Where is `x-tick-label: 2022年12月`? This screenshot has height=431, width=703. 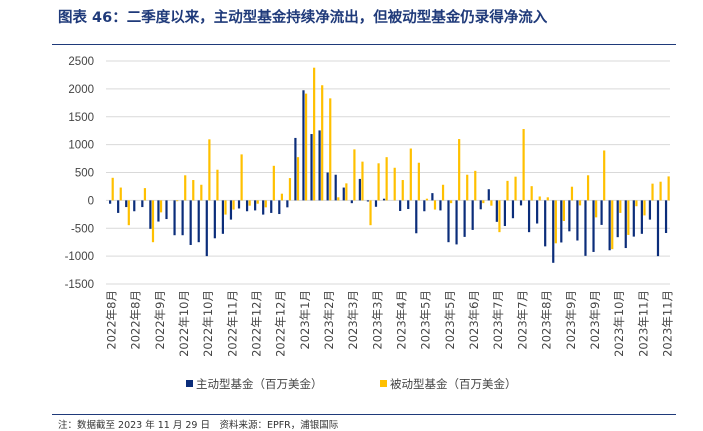
x-tick-label: 2022年12月 is located at coordinates (257, 323).